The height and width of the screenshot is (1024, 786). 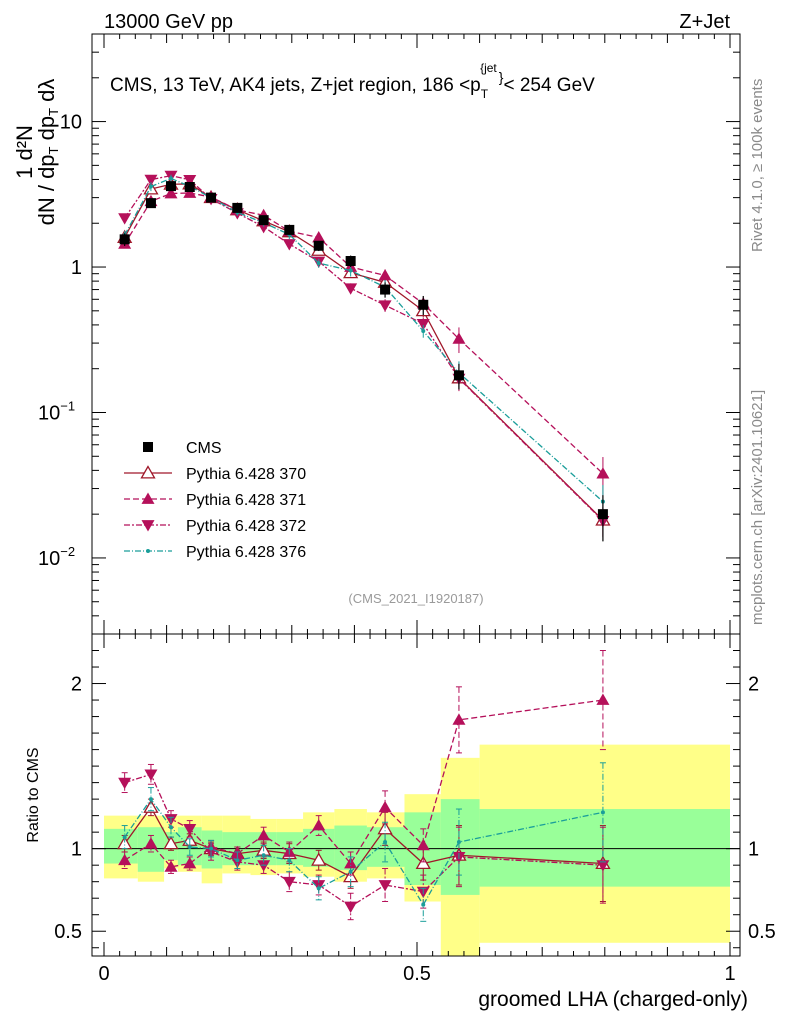 What do you see at coordinates (246, 552) in the screenshot?
I see `legend-label: Pythia 6.428 376` at bounding box center [246, 552].